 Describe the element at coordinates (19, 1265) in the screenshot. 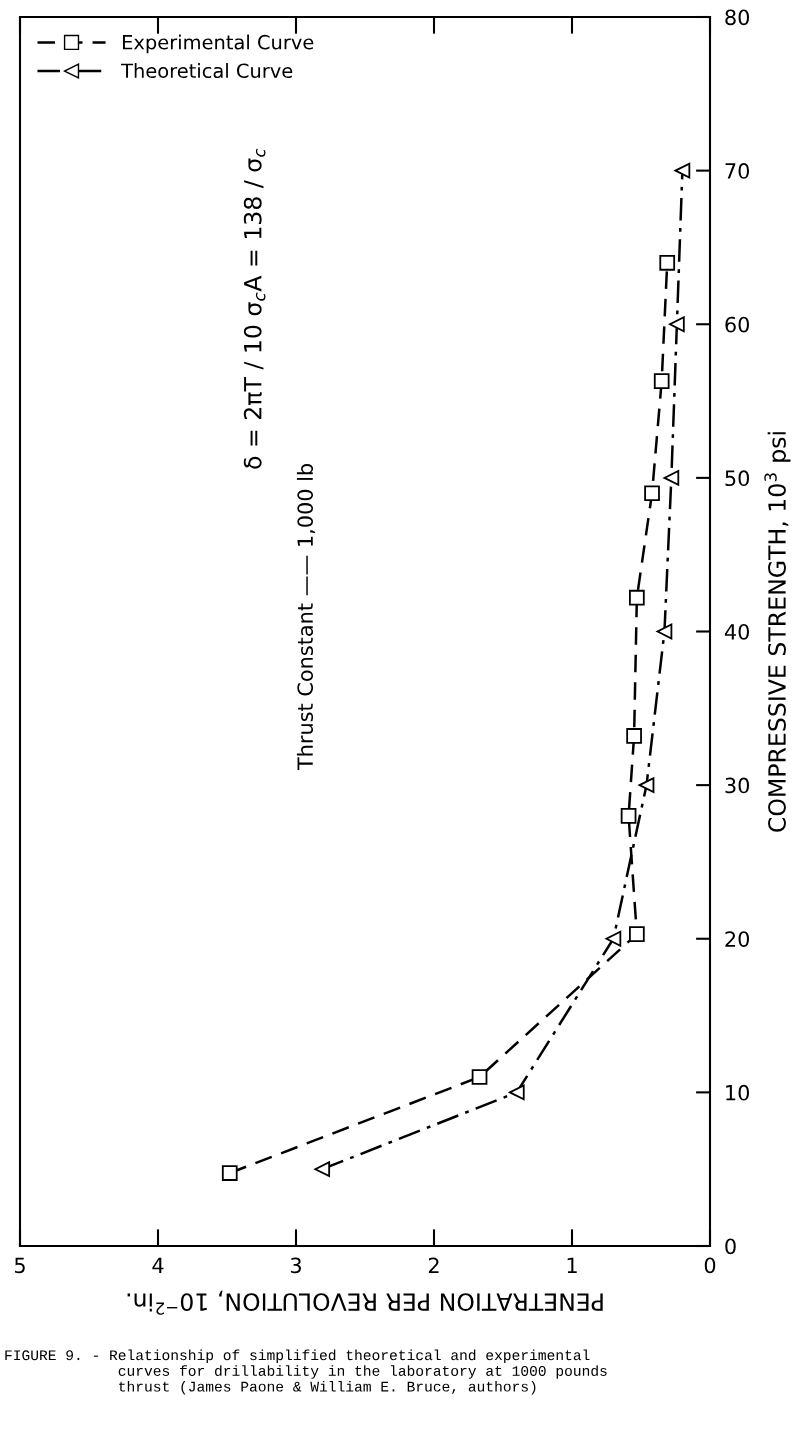

I see `x-tick-label: 5` at that location.